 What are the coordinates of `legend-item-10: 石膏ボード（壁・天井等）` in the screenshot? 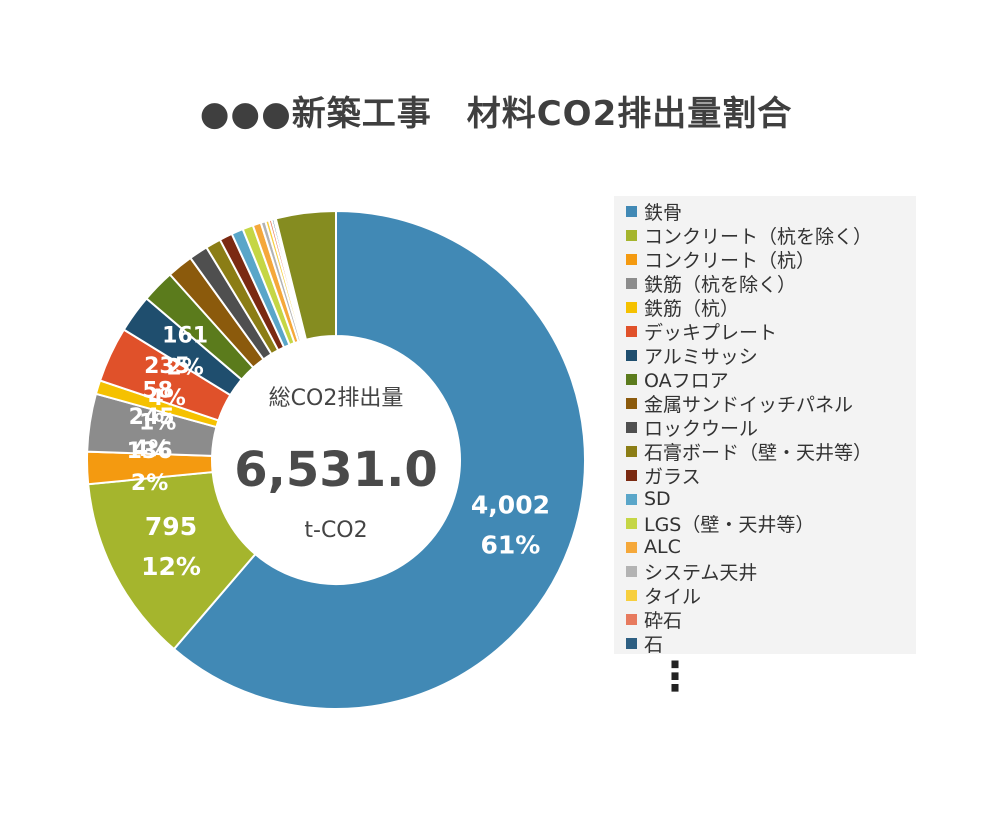 It's located at (765, 451).